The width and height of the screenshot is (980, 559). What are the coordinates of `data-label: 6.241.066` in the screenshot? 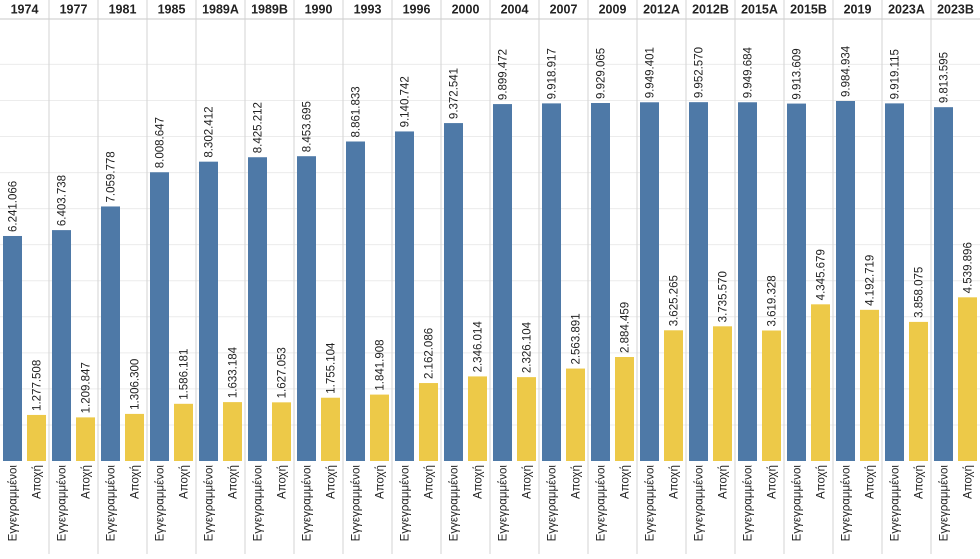 It's located at (14, 206).